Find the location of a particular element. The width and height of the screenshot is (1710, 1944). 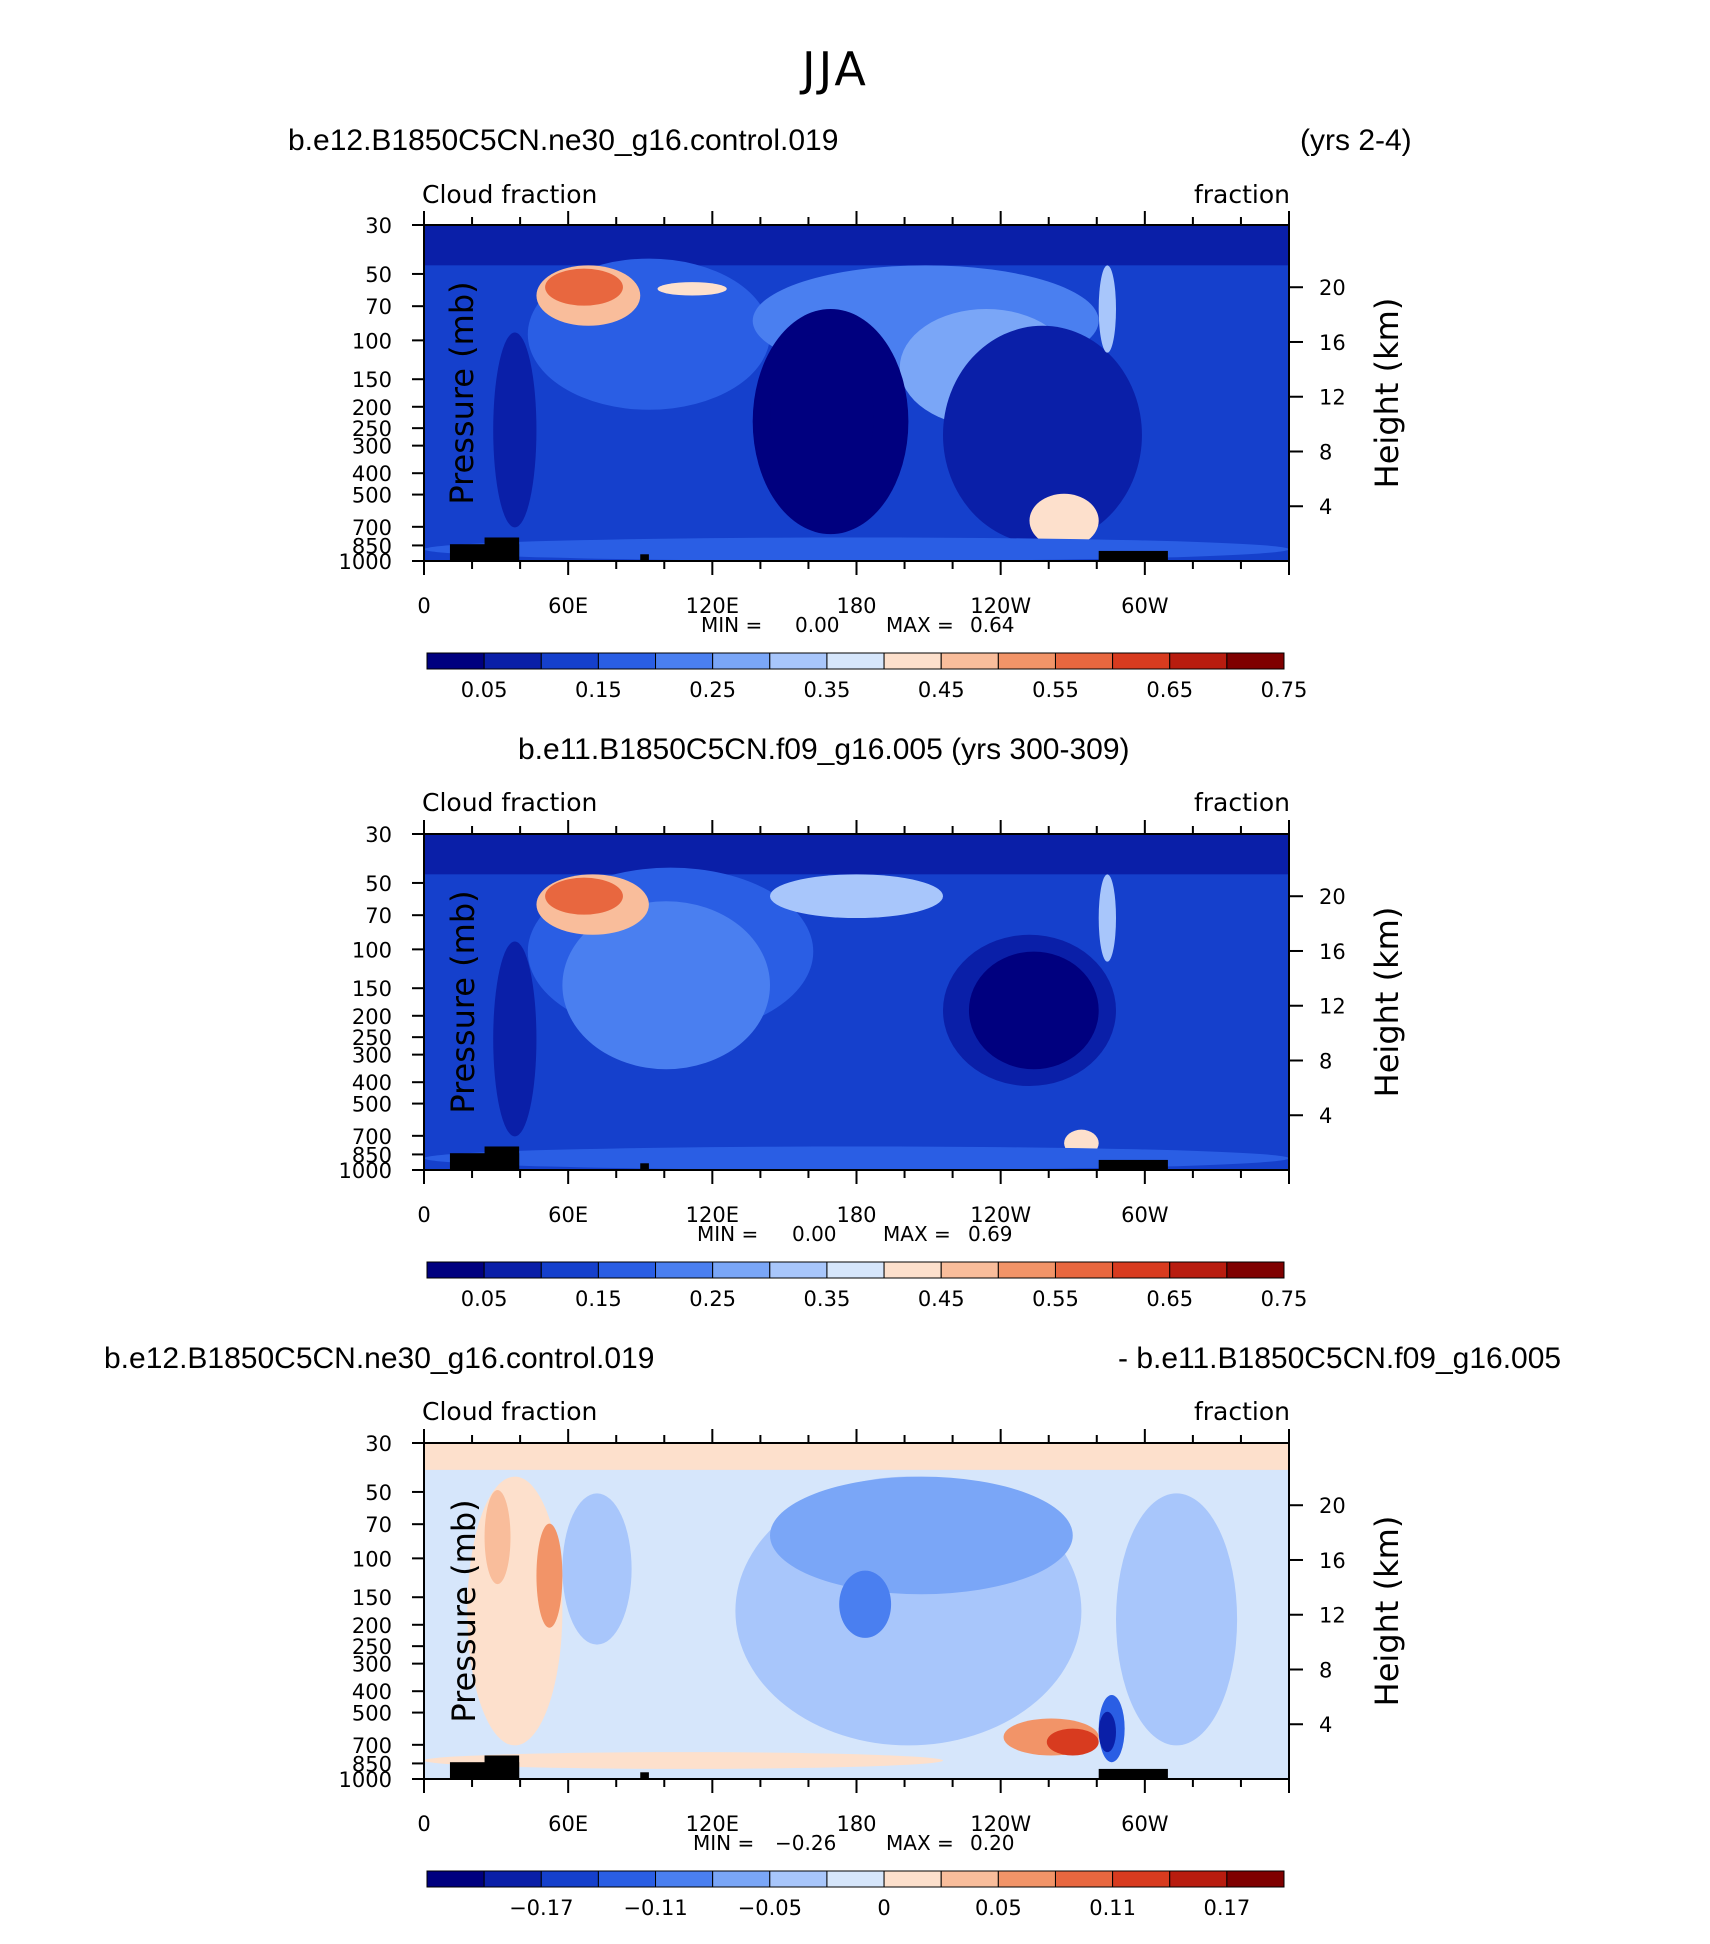

panel2-max-label: MAX = is located at coordinates (917, 1234).